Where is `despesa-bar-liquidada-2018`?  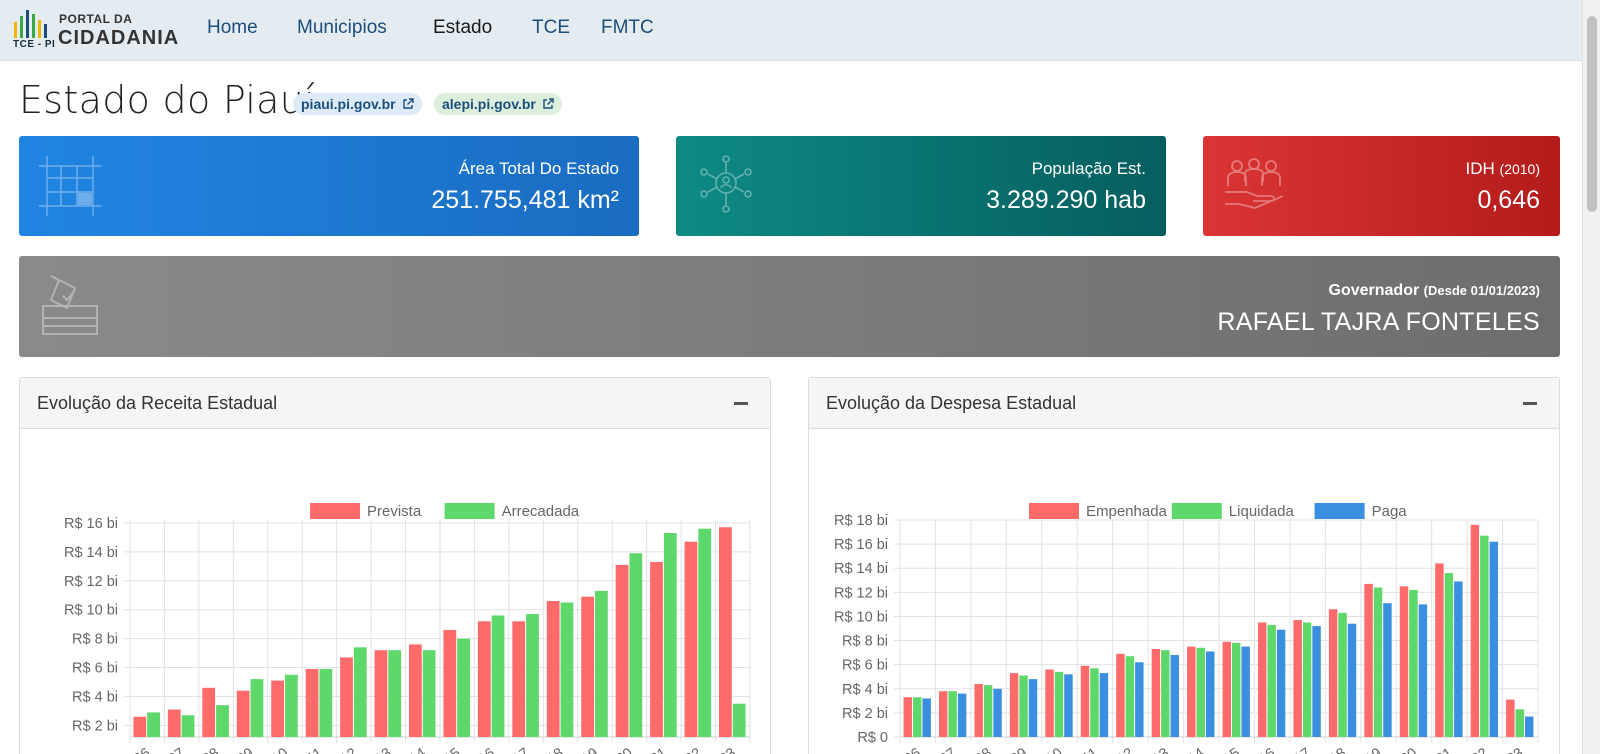 despesa-bar-liquidada-2018 is located at coordinates (1342, 674).